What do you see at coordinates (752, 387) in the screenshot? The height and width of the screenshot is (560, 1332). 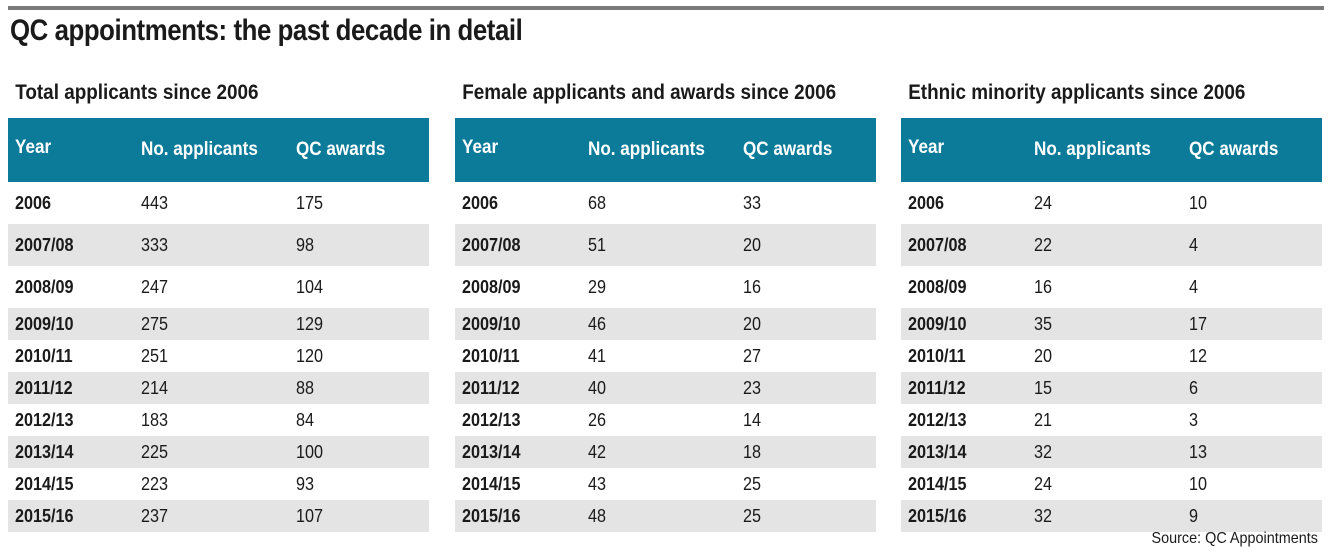 I see `cell-value: 23` at bounding box center [752, 387].